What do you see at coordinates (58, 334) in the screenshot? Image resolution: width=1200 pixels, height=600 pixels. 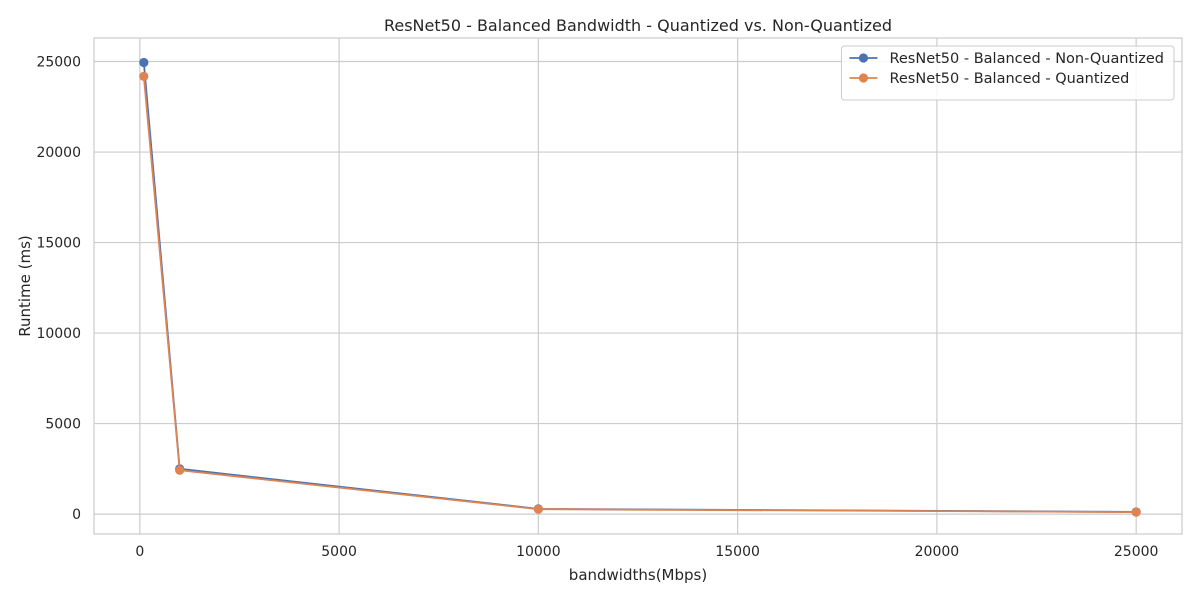 I see `y-tick-label: 10000` at bounding box center [58, 334].